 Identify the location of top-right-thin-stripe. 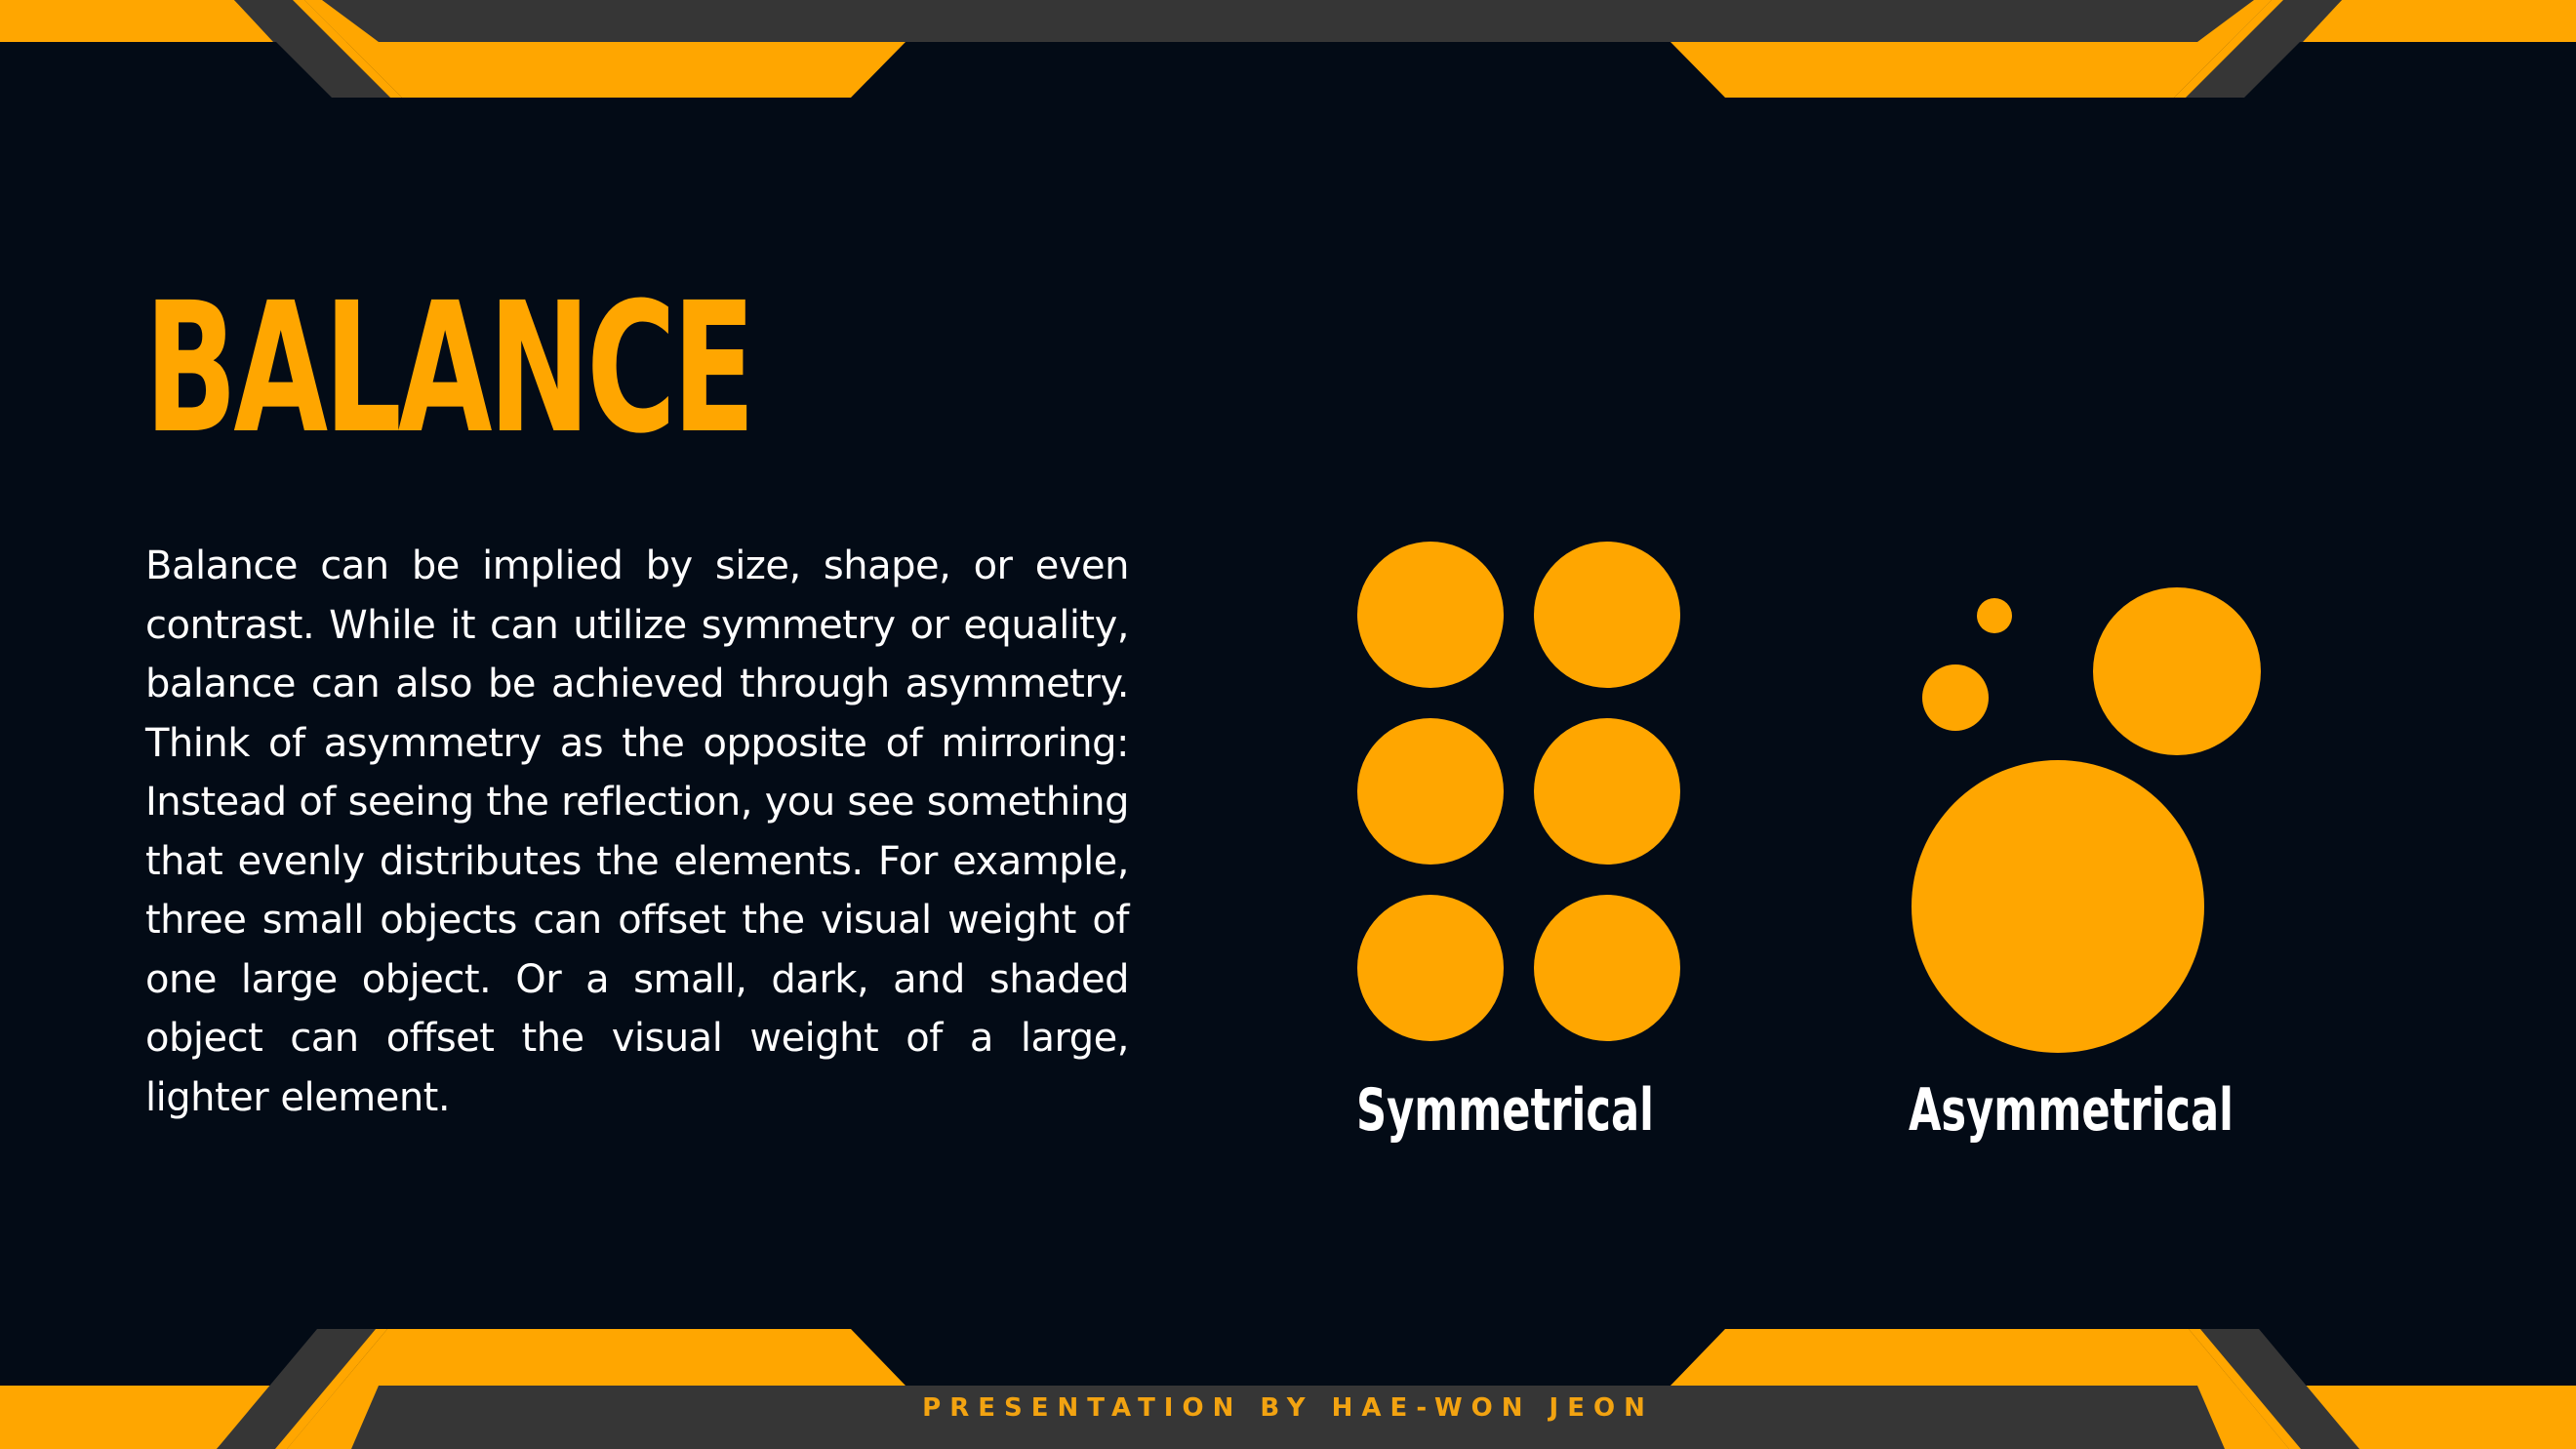
(2228, 49).